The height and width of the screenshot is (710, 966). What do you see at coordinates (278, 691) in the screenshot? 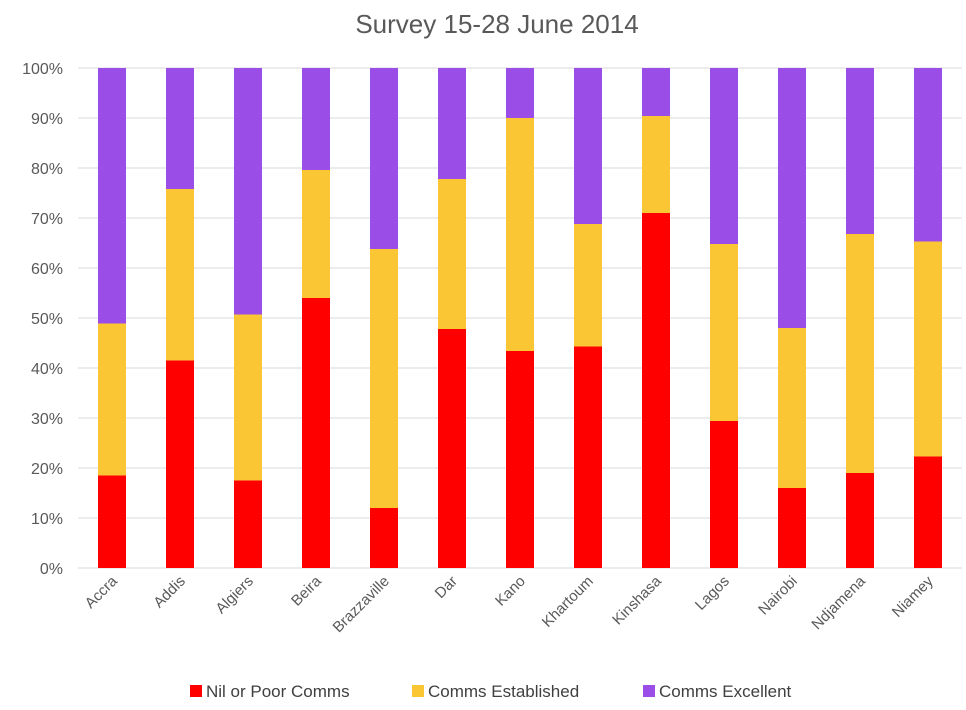
I see `legend-label: Nil or Poor Comms` at bounding box center [278, 691].